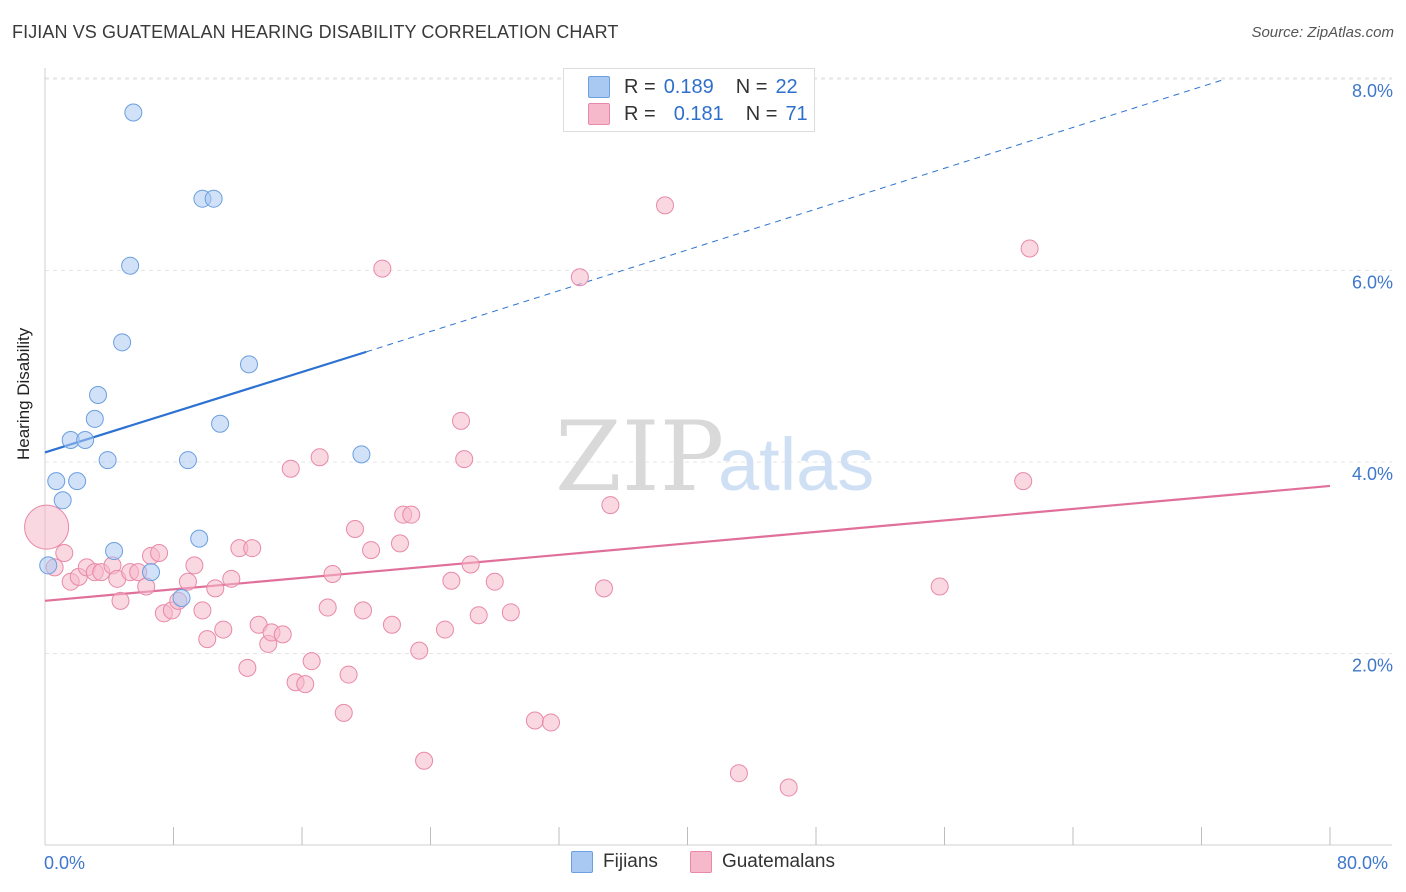 Image resolution: width=1406 pixels, height=892 pixels. I want to click on source-credit: Source: ZipAtlas.com, so click(1322, 32).